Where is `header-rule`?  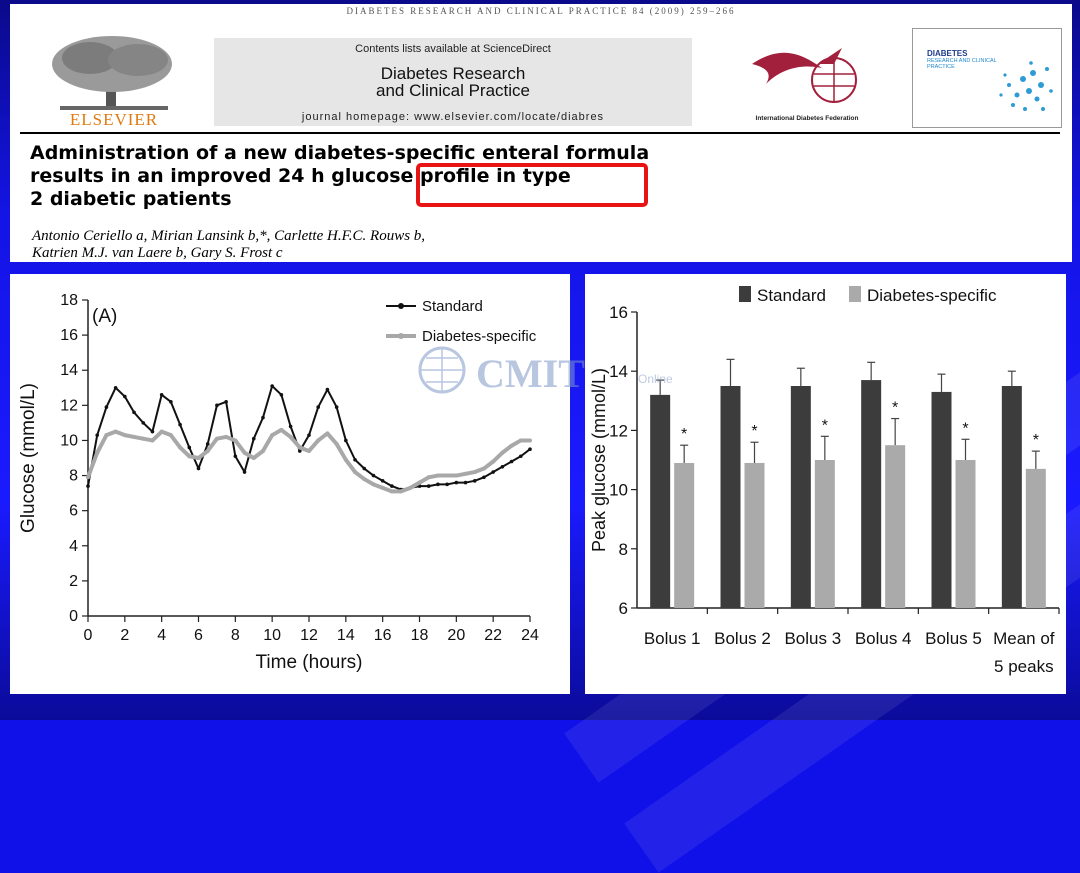 header-rule is located at coordinates (540, 133).